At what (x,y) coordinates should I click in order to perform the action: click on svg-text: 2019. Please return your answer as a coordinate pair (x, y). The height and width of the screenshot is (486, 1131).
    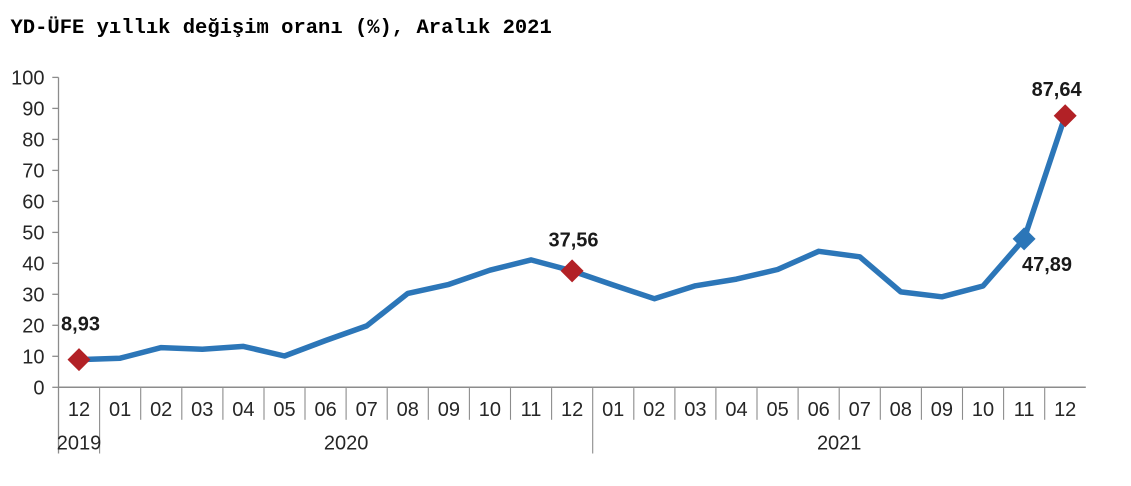
    Looking at the image, I should click on (79, 443).